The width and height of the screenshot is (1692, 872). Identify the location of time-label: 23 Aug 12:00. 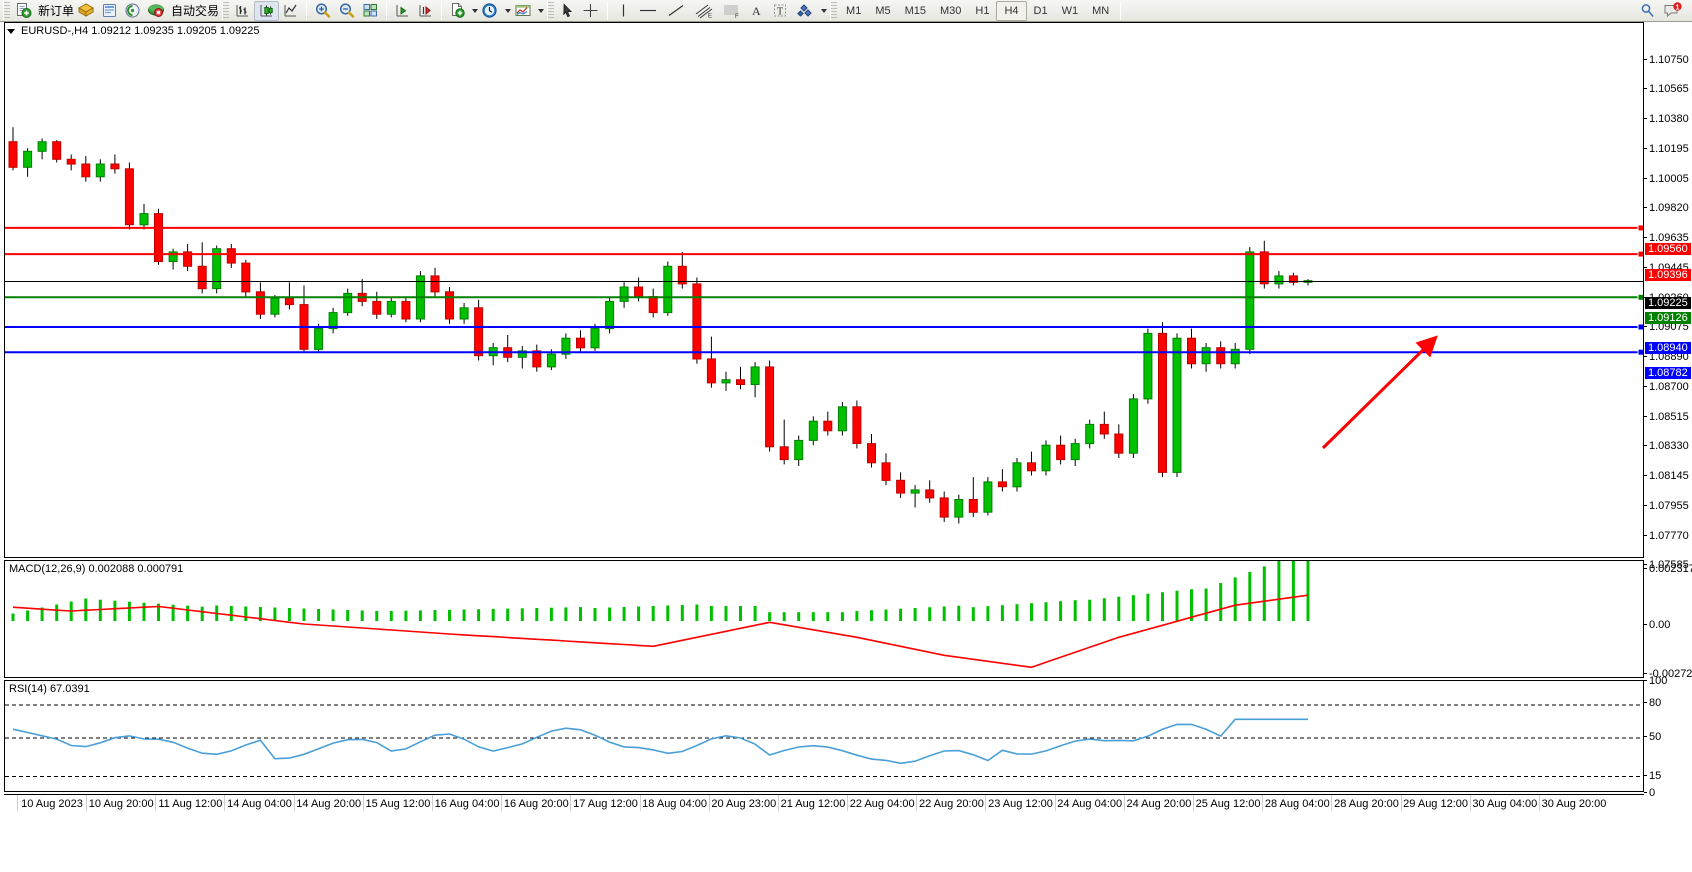
(1020, 804).